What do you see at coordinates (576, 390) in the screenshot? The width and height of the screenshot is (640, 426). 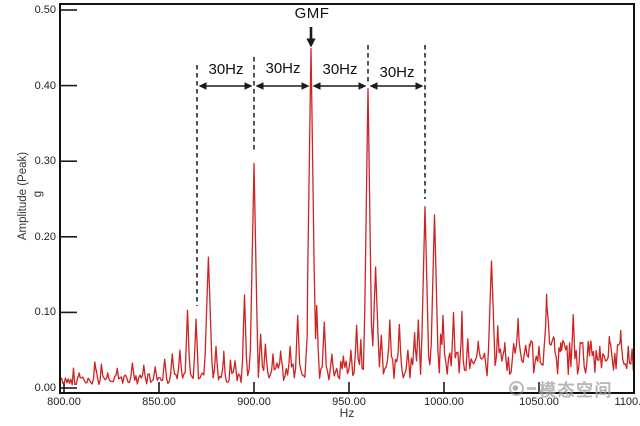 I see `watermark-text: 模态空间` at bounding box center [576, 390].